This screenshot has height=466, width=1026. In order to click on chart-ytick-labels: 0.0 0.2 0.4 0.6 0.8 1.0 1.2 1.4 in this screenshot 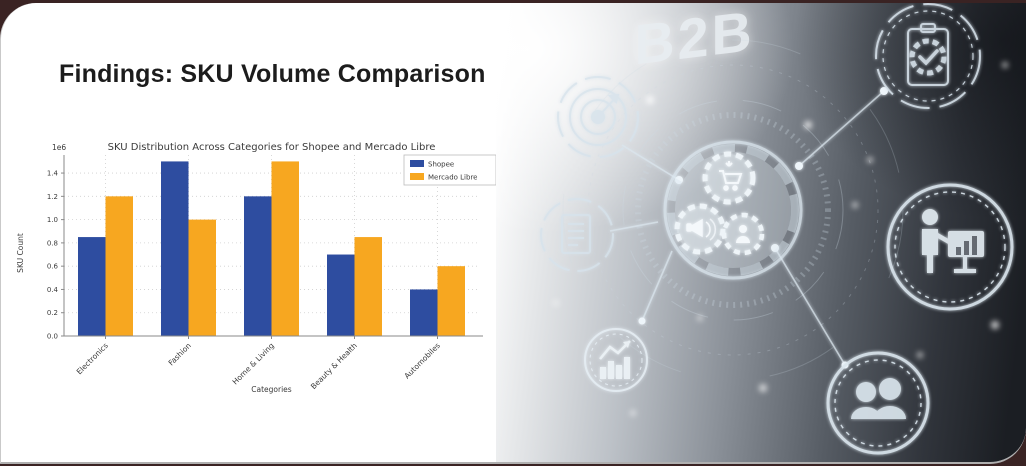, I will do `click(53, 255)`.